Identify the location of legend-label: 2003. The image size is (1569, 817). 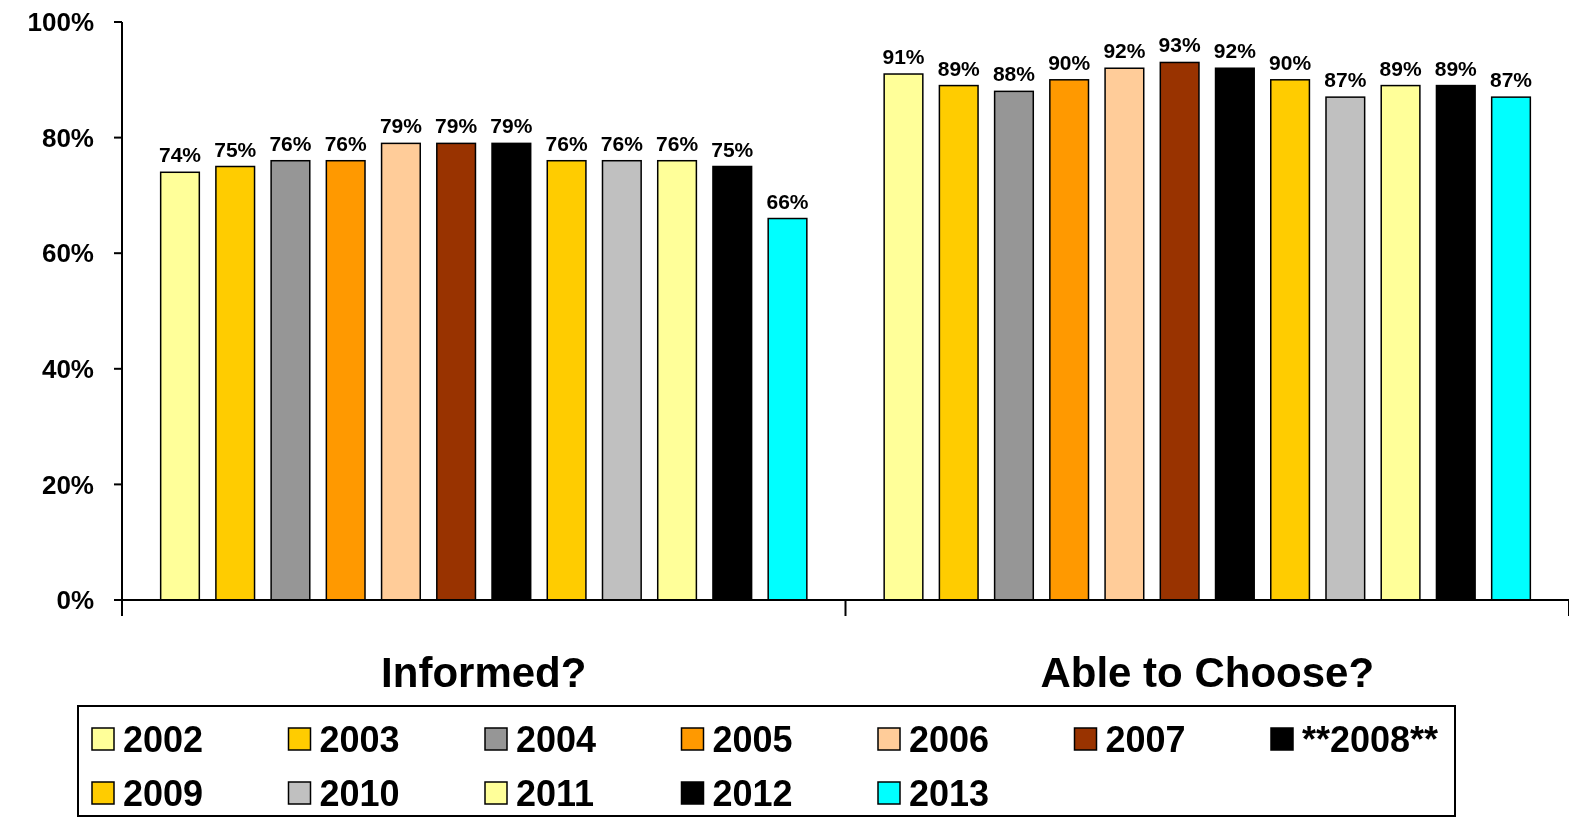
(359, 739).